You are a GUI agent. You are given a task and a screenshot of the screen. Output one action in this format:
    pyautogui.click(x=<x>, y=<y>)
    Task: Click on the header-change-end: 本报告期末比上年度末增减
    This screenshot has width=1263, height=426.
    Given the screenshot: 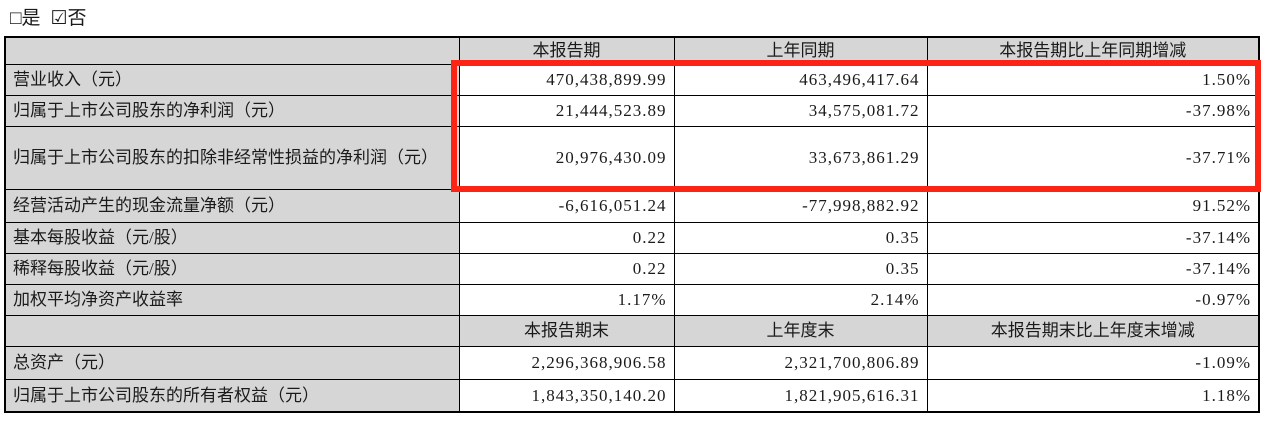 What is the action you would take?
    pyautogui.click(x=1093, y=330)
    